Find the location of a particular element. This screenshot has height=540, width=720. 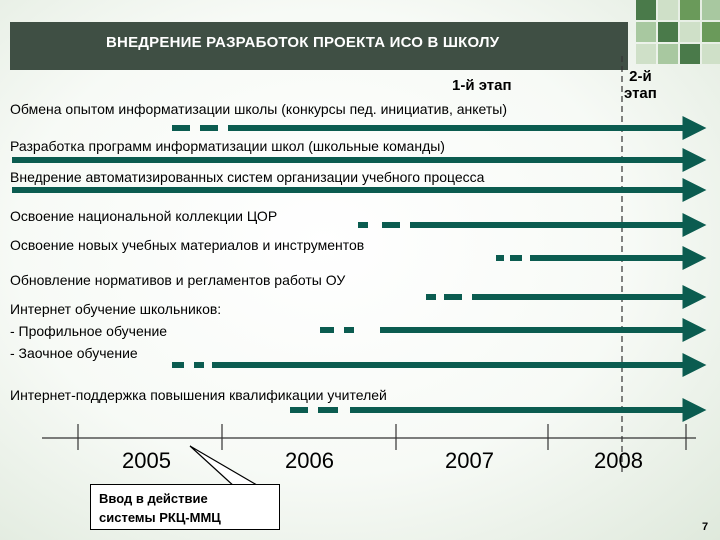

callout-line2: системы РКЦ-ММЦ is located at coordinates (160, 517).